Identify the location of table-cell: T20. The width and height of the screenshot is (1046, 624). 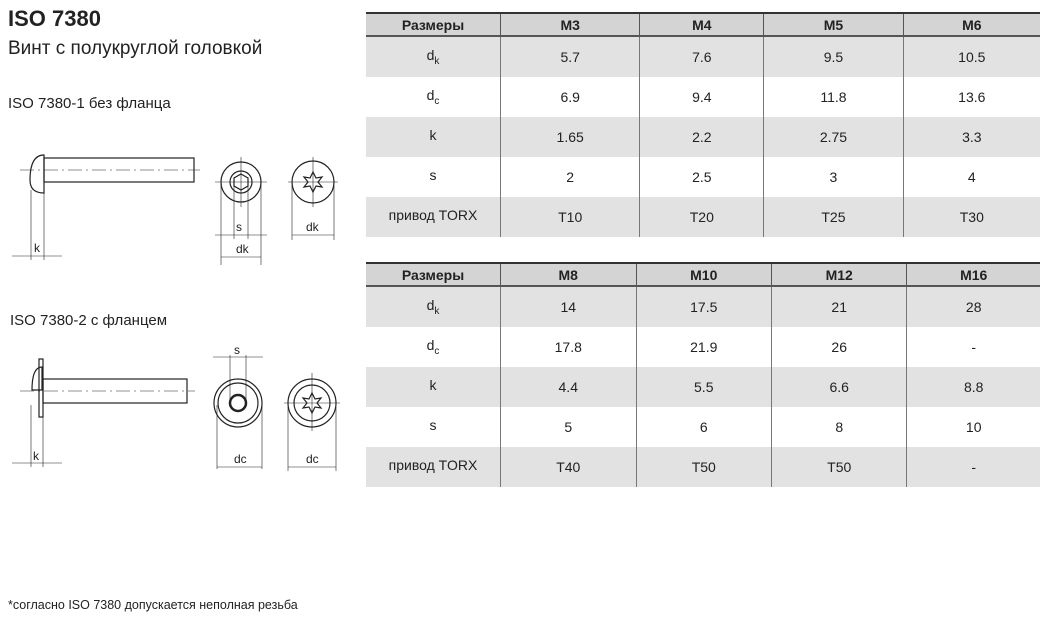
(701, 217).